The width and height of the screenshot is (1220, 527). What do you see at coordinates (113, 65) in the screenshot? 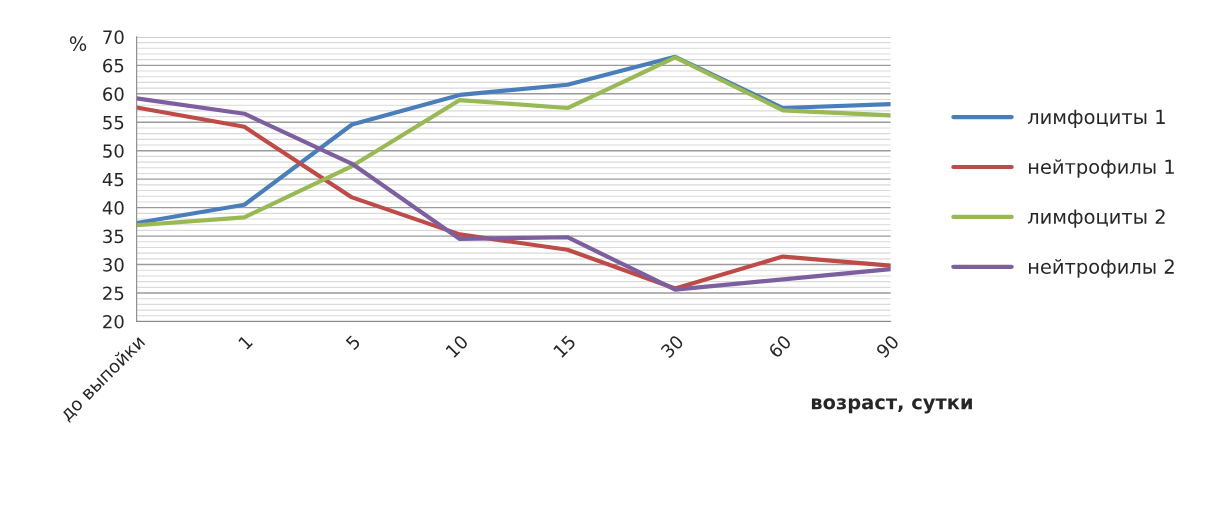
I see `y-tick-label: 65` at bounding box center [113, 65].